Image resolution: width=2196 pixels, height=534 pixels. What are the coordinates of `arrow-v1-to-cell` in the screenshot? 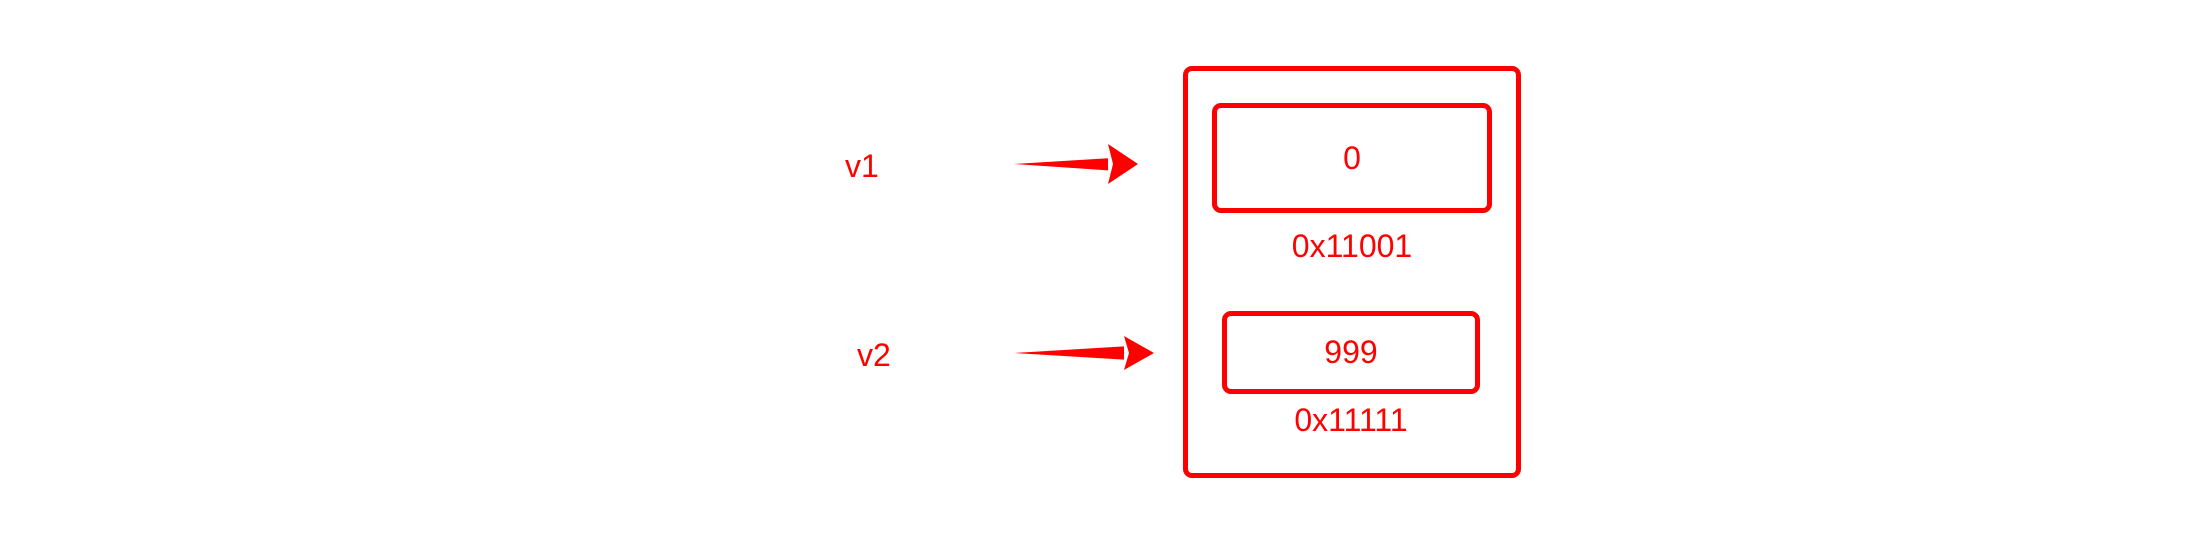 It's located at (1076, 164).